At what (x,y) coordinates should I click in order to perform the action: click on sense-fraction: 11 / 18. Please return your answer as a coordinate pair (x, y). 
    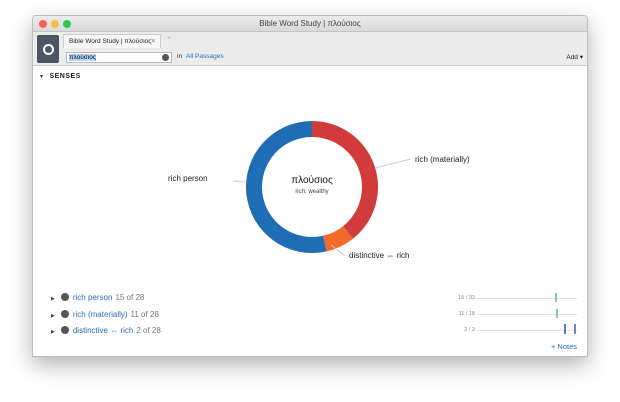
    Looking at the image, I should click on (466, 314).